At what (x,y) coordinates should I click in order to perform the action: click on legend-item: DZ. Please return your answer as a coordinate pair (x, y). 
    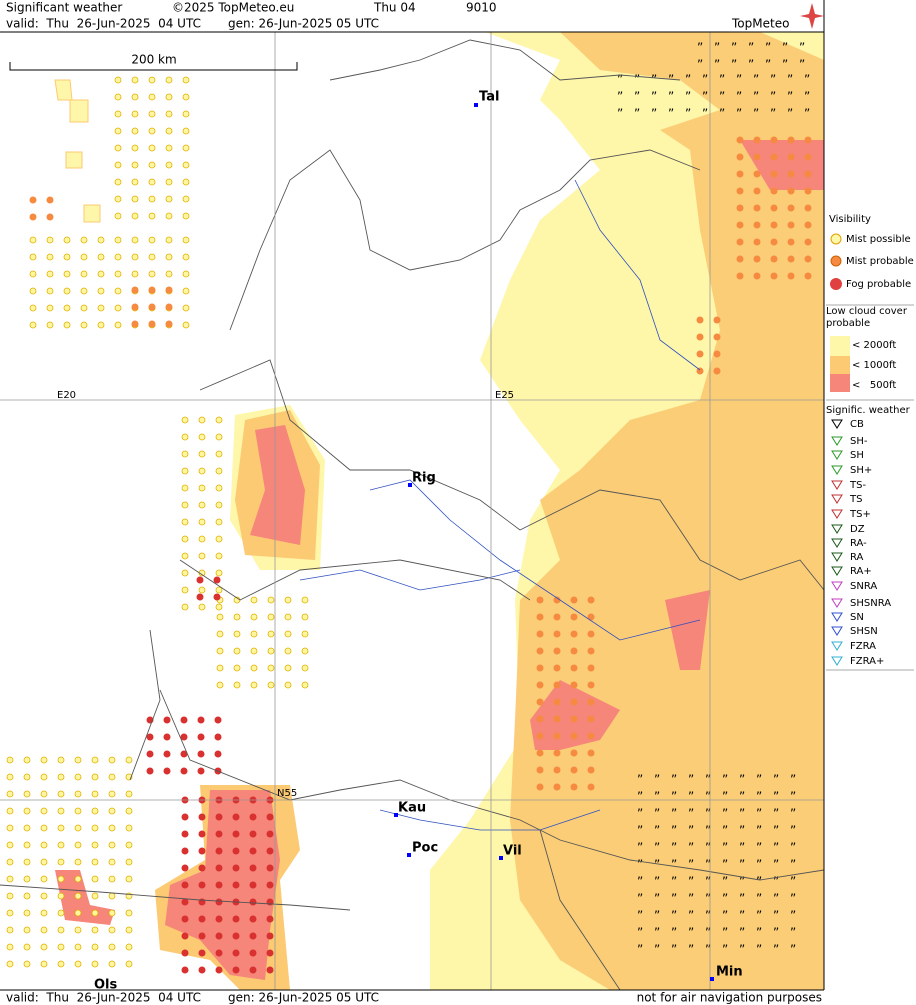
    Looking at the image, I should click on (857, 529).